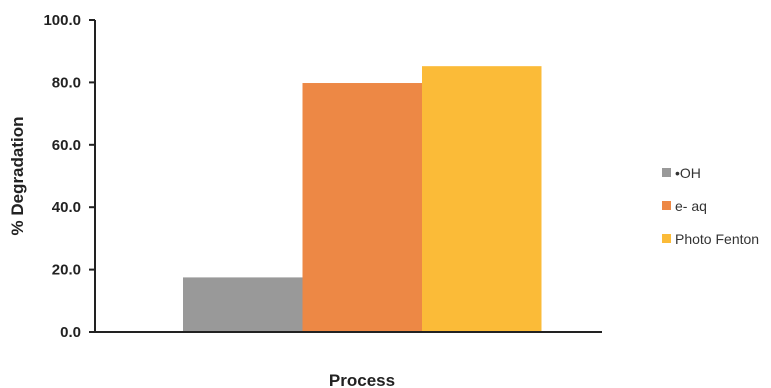 Image resolution: width=771 pixels, height=388 pixels. I want to click on y-axis-ticks: 0.0 20.0 40.0 60.0 80.0 100.0, so click(69, 176).